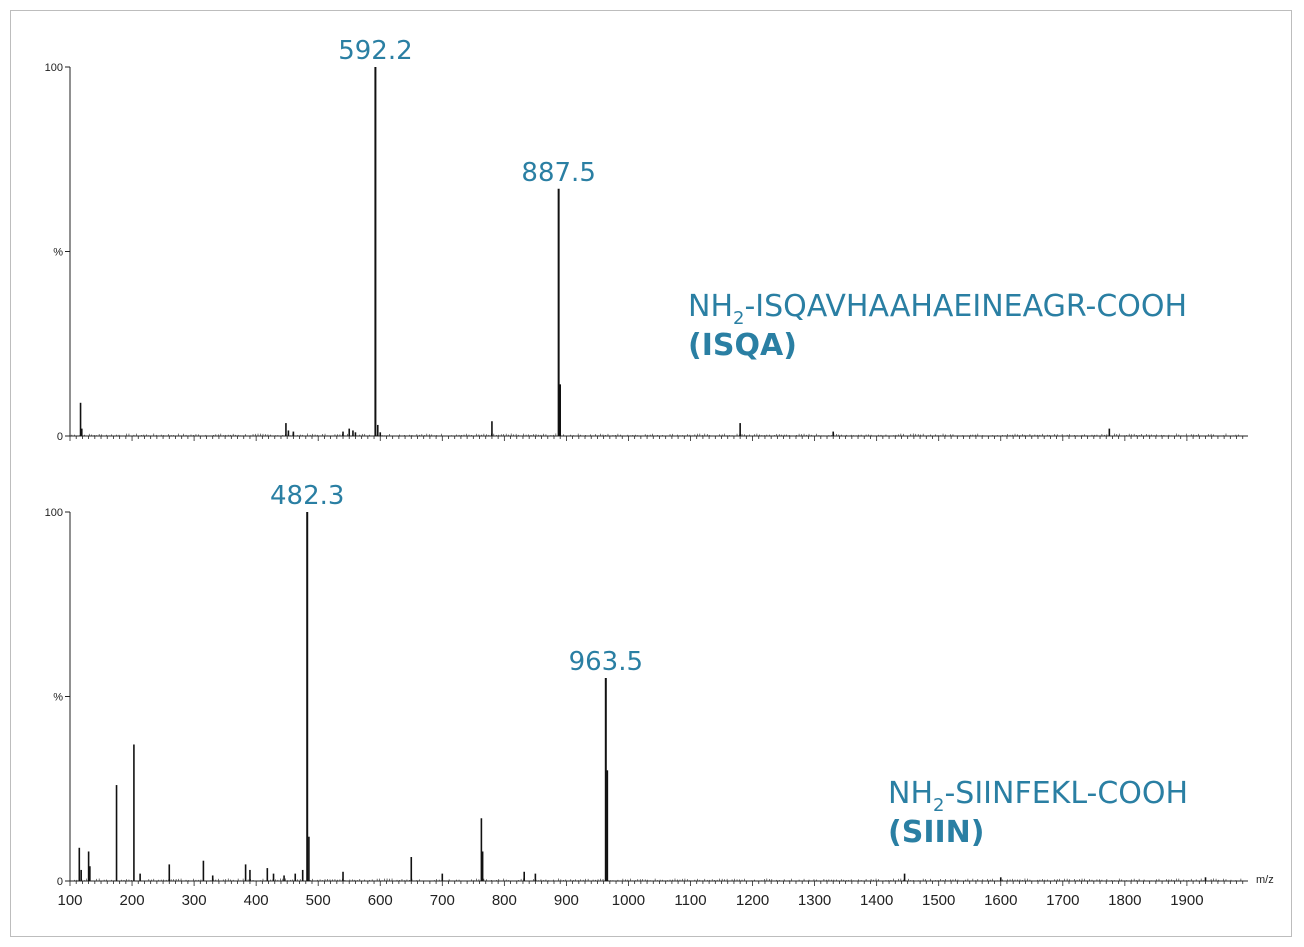  I want to click on x-tick-label: 1700, so click(1062, 900).